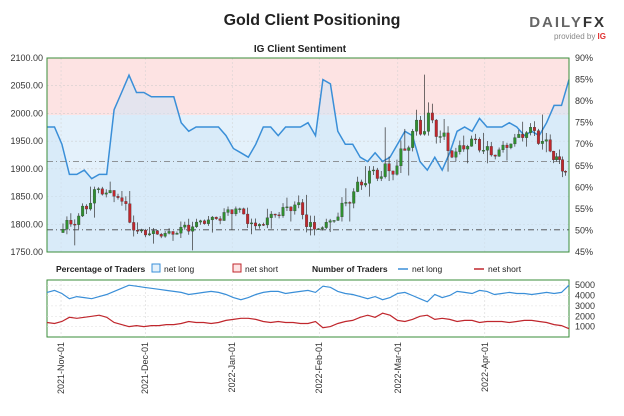 The height and width of the screenshot is (416, 624). I want to click on dailyfx-logo: DAILYFX provided by IG, so click(566, 27).